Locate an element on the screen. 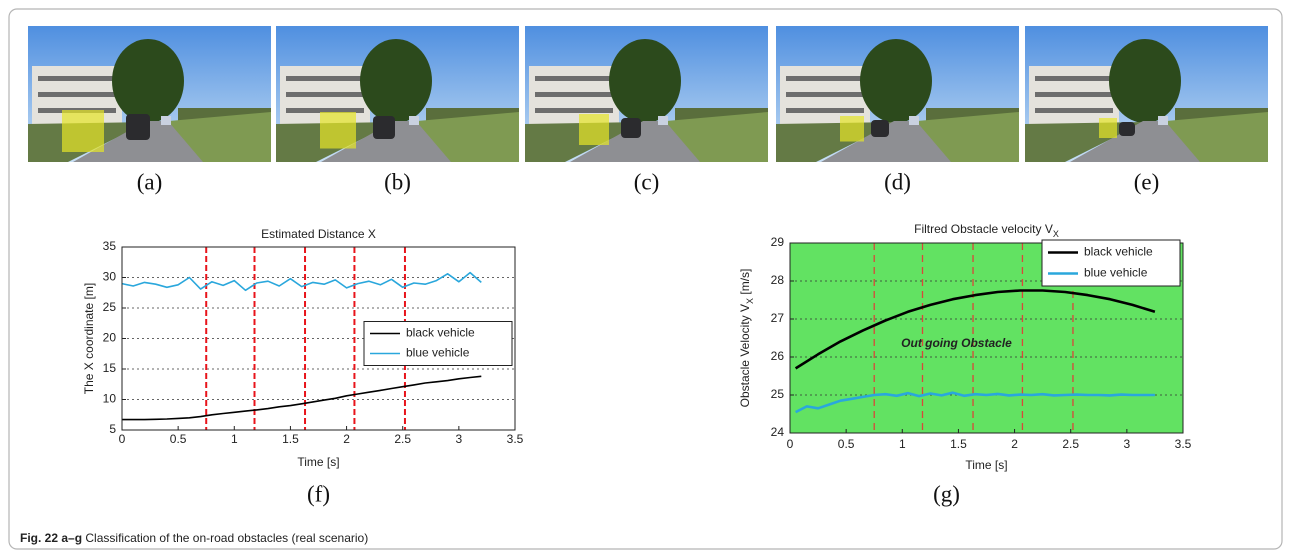  y-axis-label: Obstacle Velocity VX [m/s] is located at coordinates (746, 338).